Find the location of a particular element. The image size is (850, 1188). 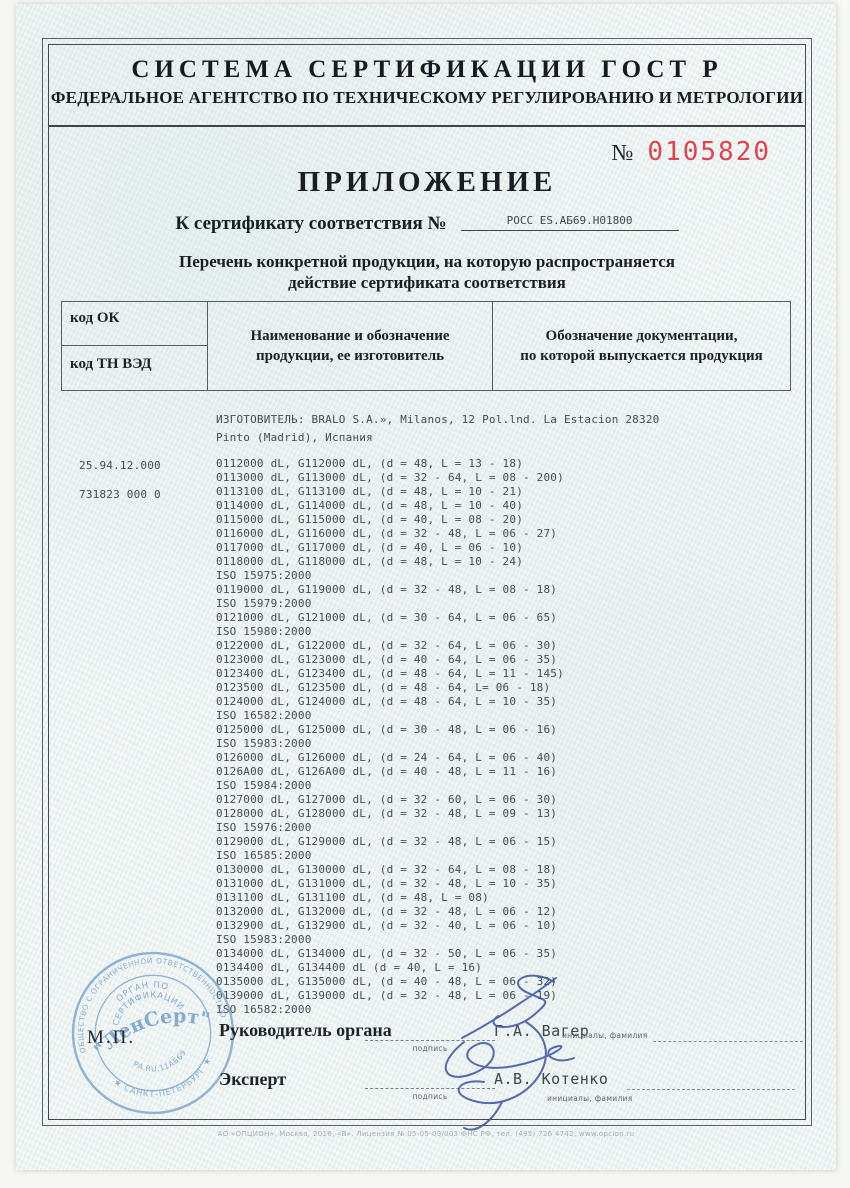

number-sign: № is located at coordinates (622, 152).